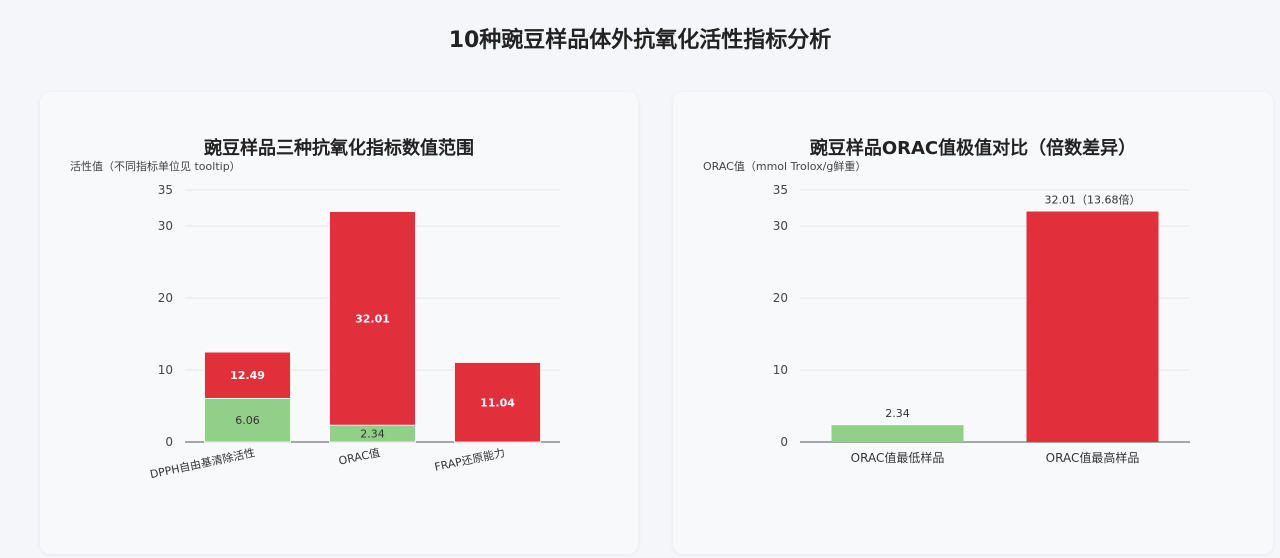  Describe the element at coordinates (169, 442) in the screenshot. I see `range-y-tick-label: 0` at that location.